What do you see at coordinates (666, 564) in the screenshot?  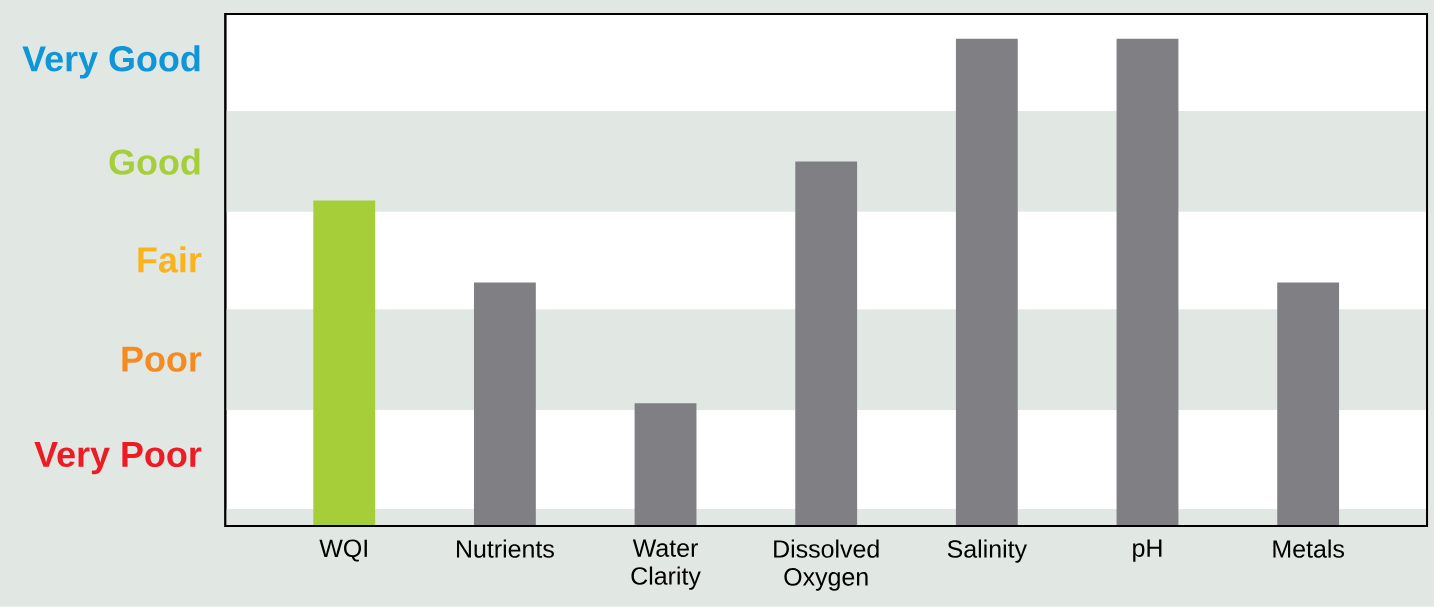 I see `x-tick-label: Water Clarity` at bounding box center [666, 564].